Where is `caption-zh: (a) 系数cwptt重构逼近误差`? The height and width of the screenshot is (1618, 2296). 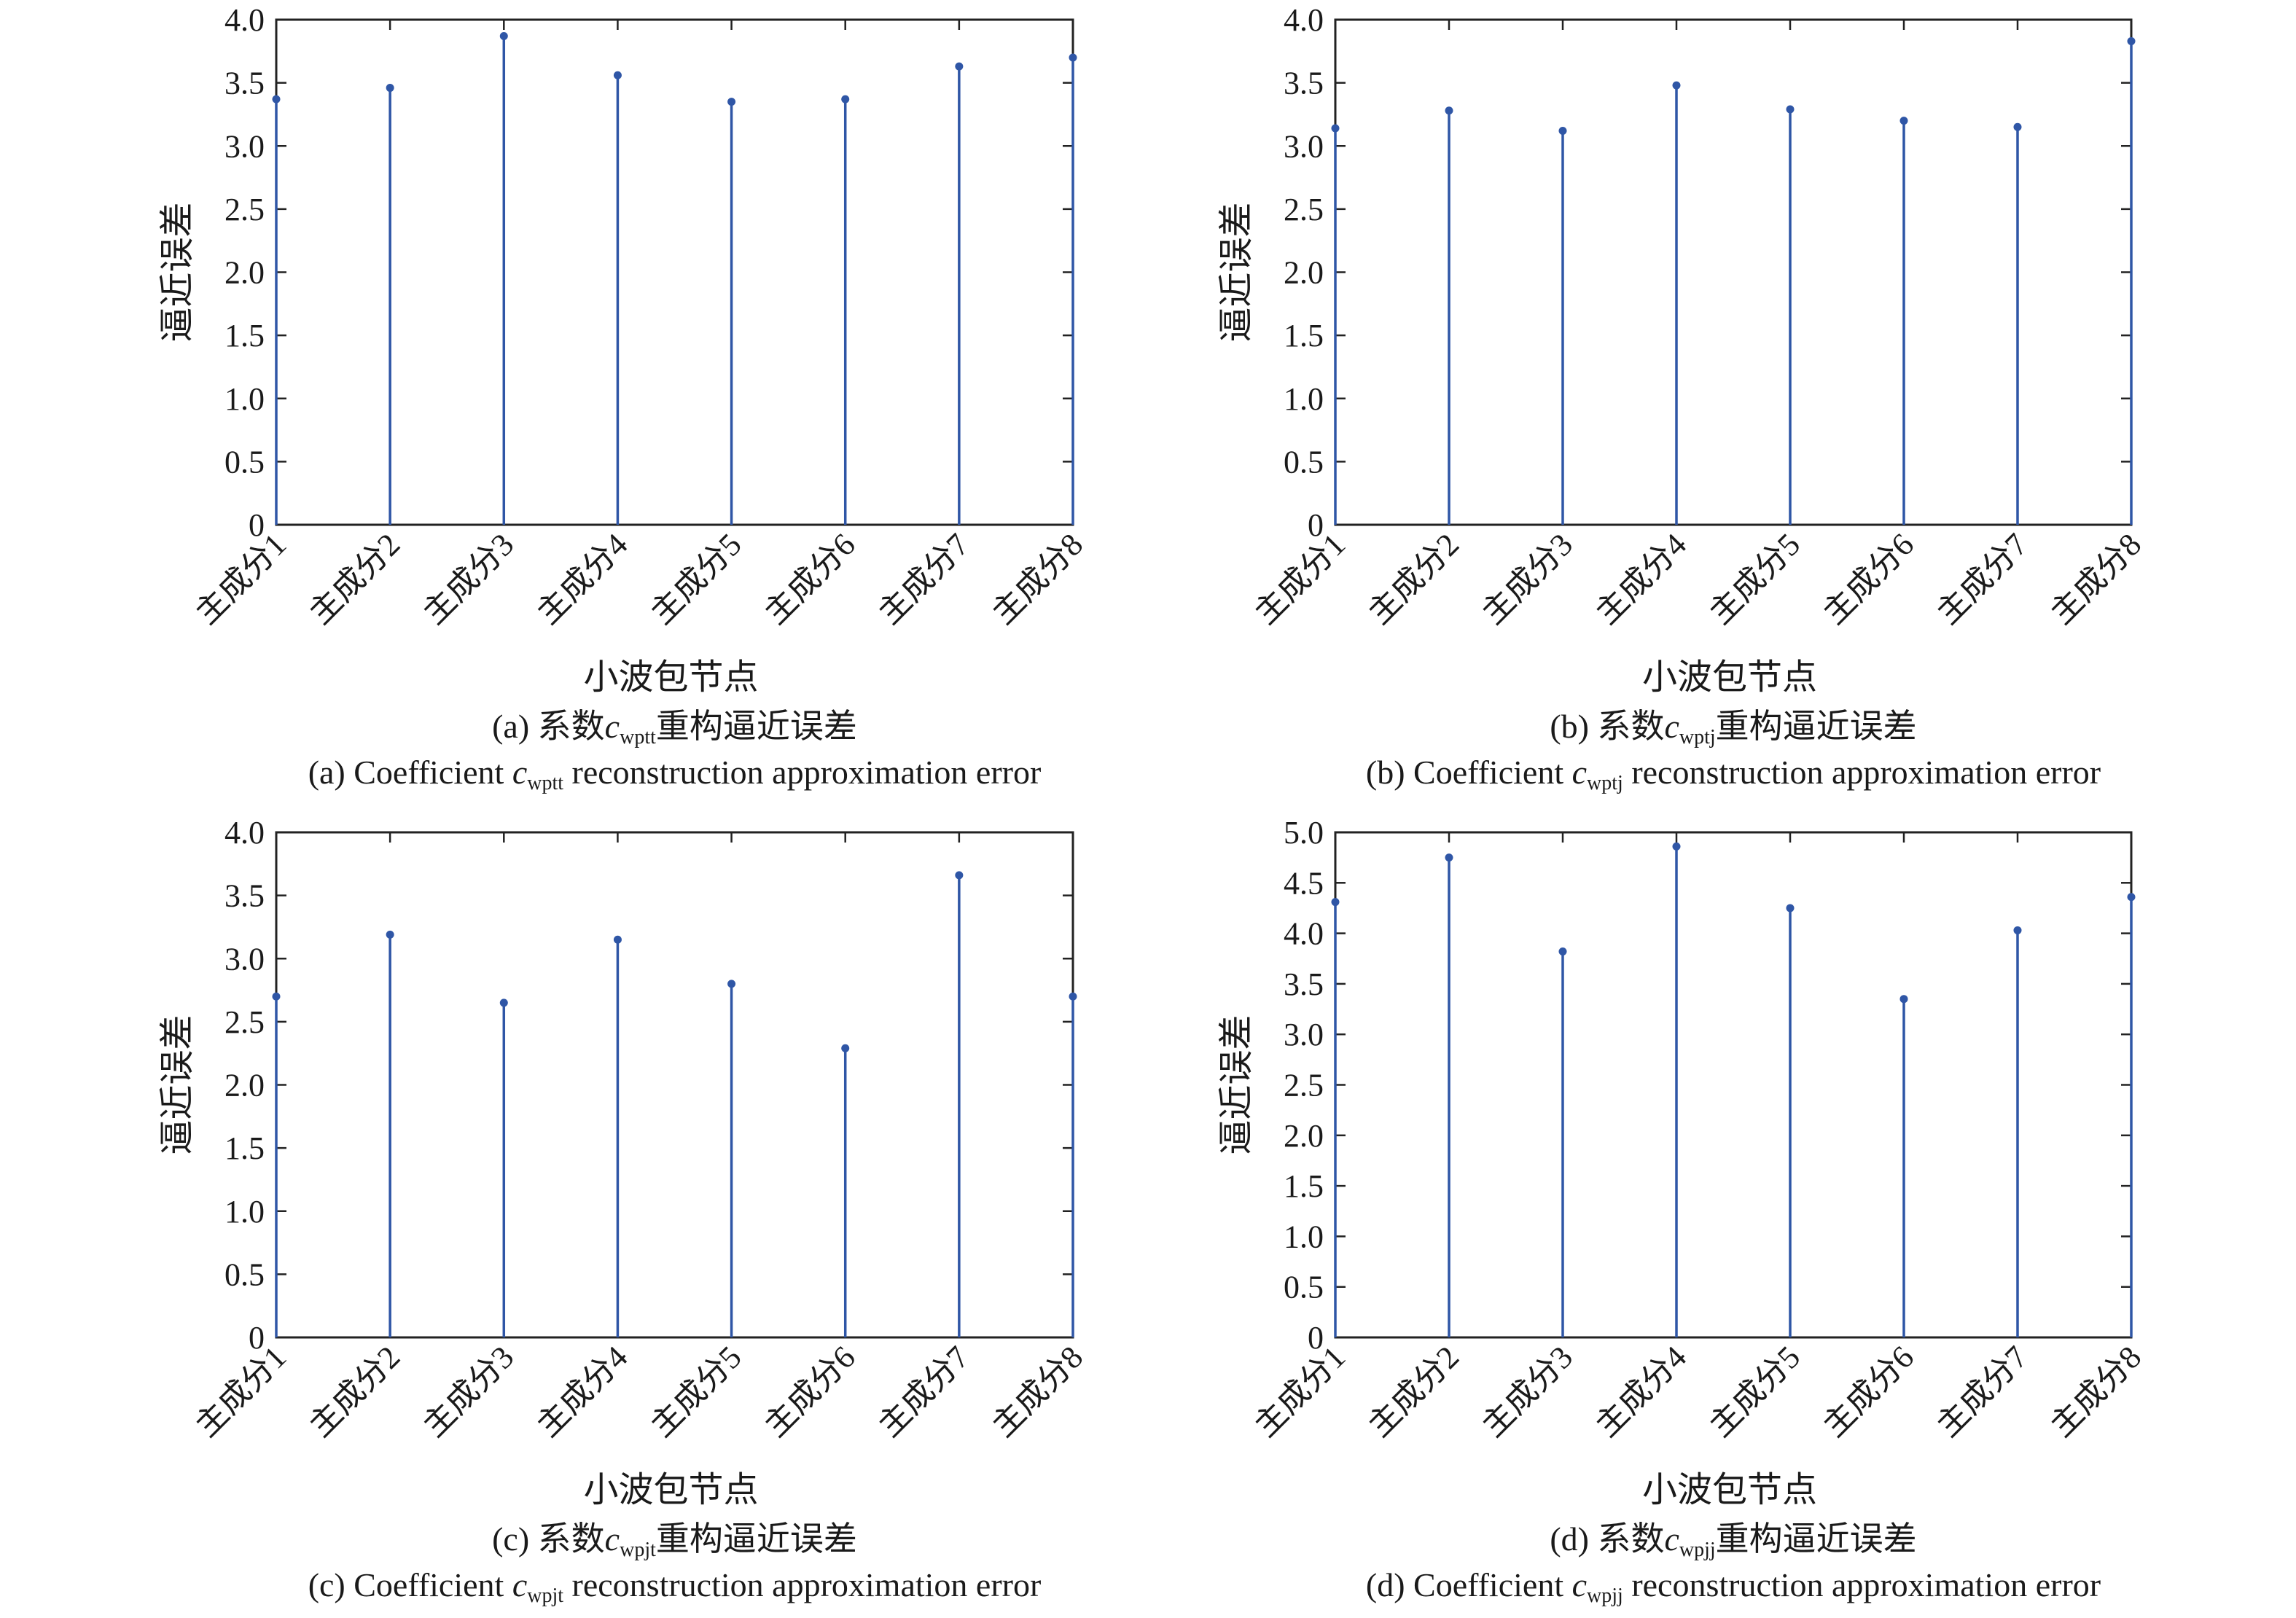
caption-zh: (a) 系数cwptt重构逼近误差 is located at coordinates (675, 728).